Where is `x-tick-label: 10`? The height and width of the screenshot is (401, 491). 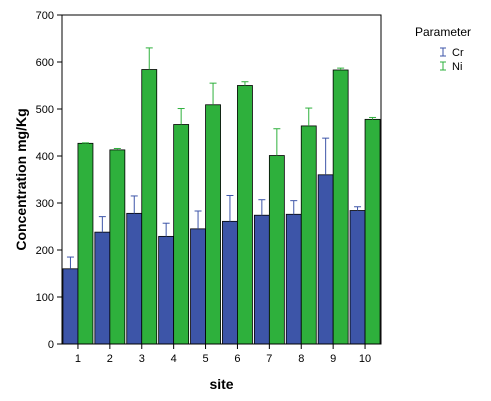
x-tick-label: 10 is located at coordinates (365, 359).